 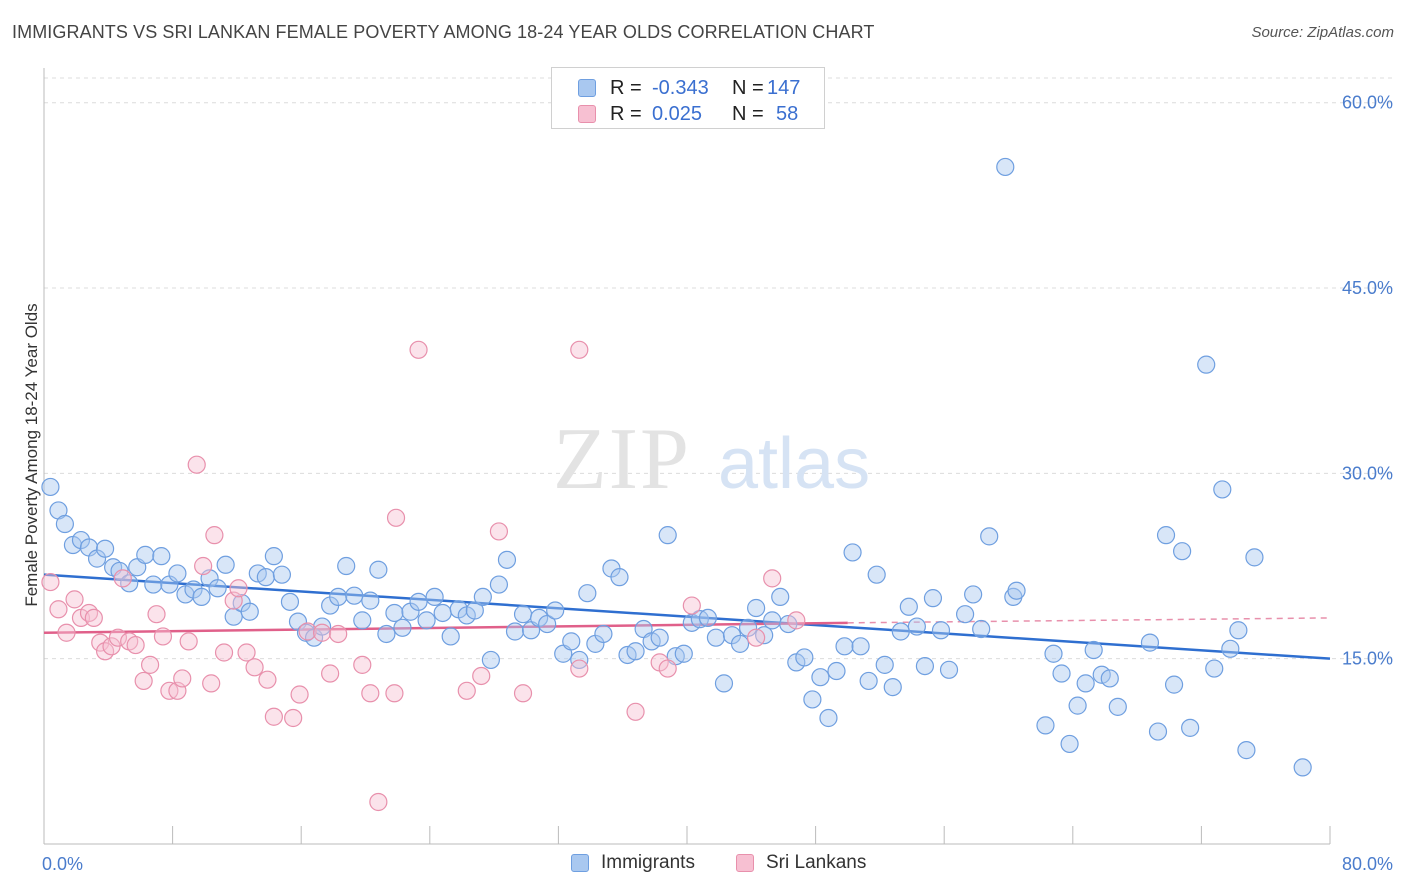 I want to click on series-legend: Immigrants Sri Lankans, so click(x=703, y=865).